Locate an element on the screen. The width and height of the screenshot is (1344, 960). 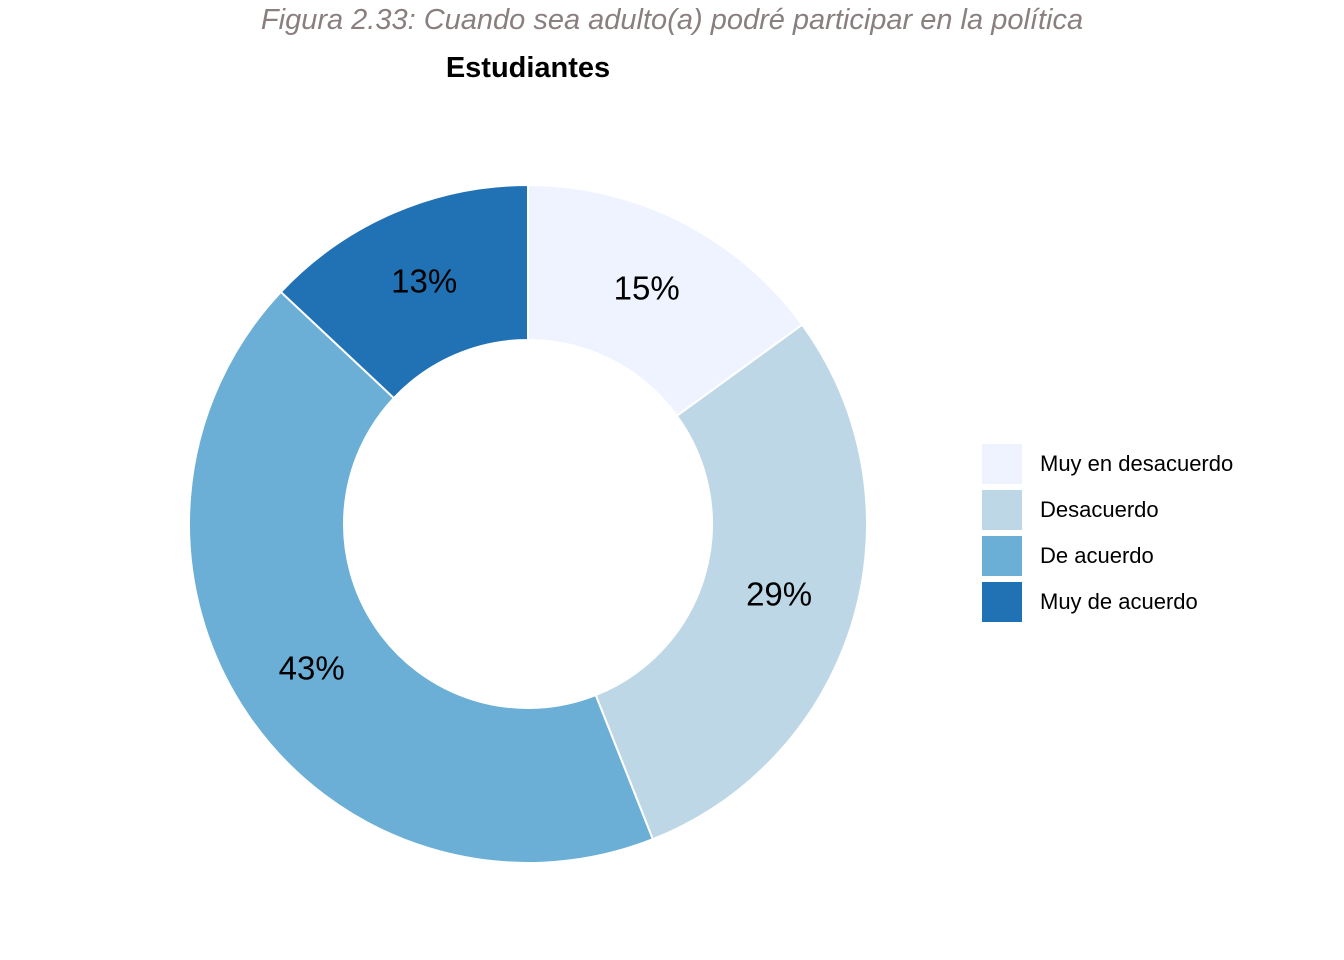
slice-label: 43% is located at coordinates (312, 668).